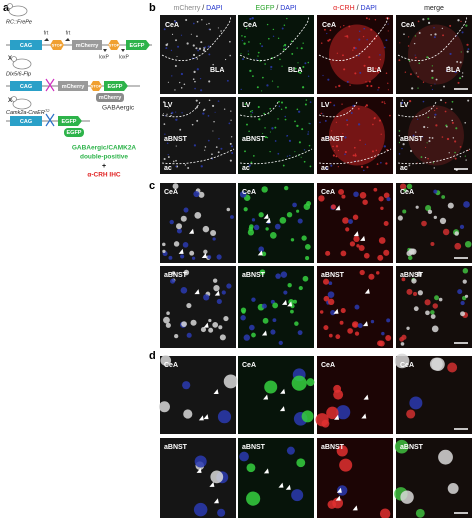  What do you see at coordinates (26, 86) in the screenshot?
I see `cag-box` at bounding box center [26, 86].